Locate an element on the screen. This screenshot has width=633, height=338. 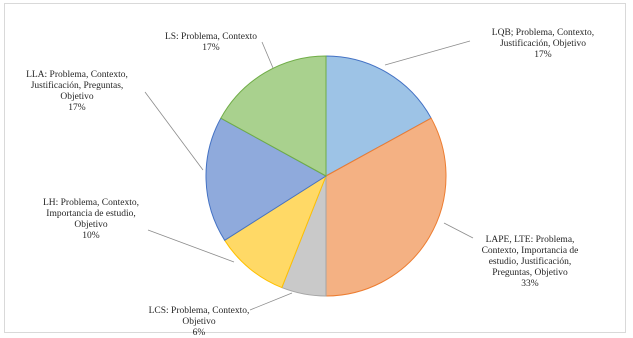
pie-slice-lqb is located at coordinates (378, 116).